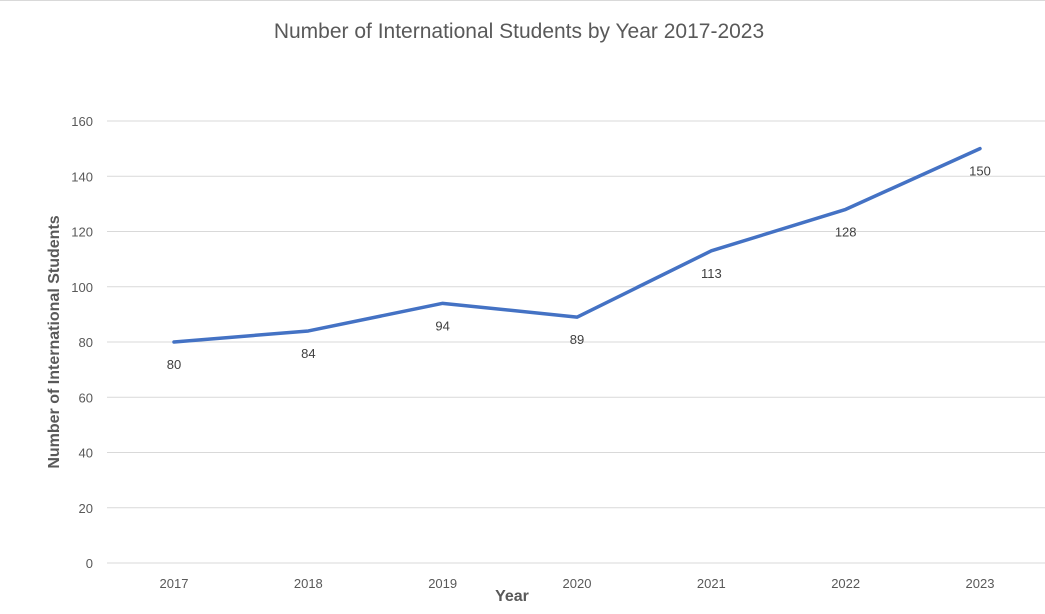 This screenshot has height=614, width=1045. What do you see at coordinates (82, 176) in the screenshot?
I see `y-tick-label: 140` at bounding box center [82, 176].